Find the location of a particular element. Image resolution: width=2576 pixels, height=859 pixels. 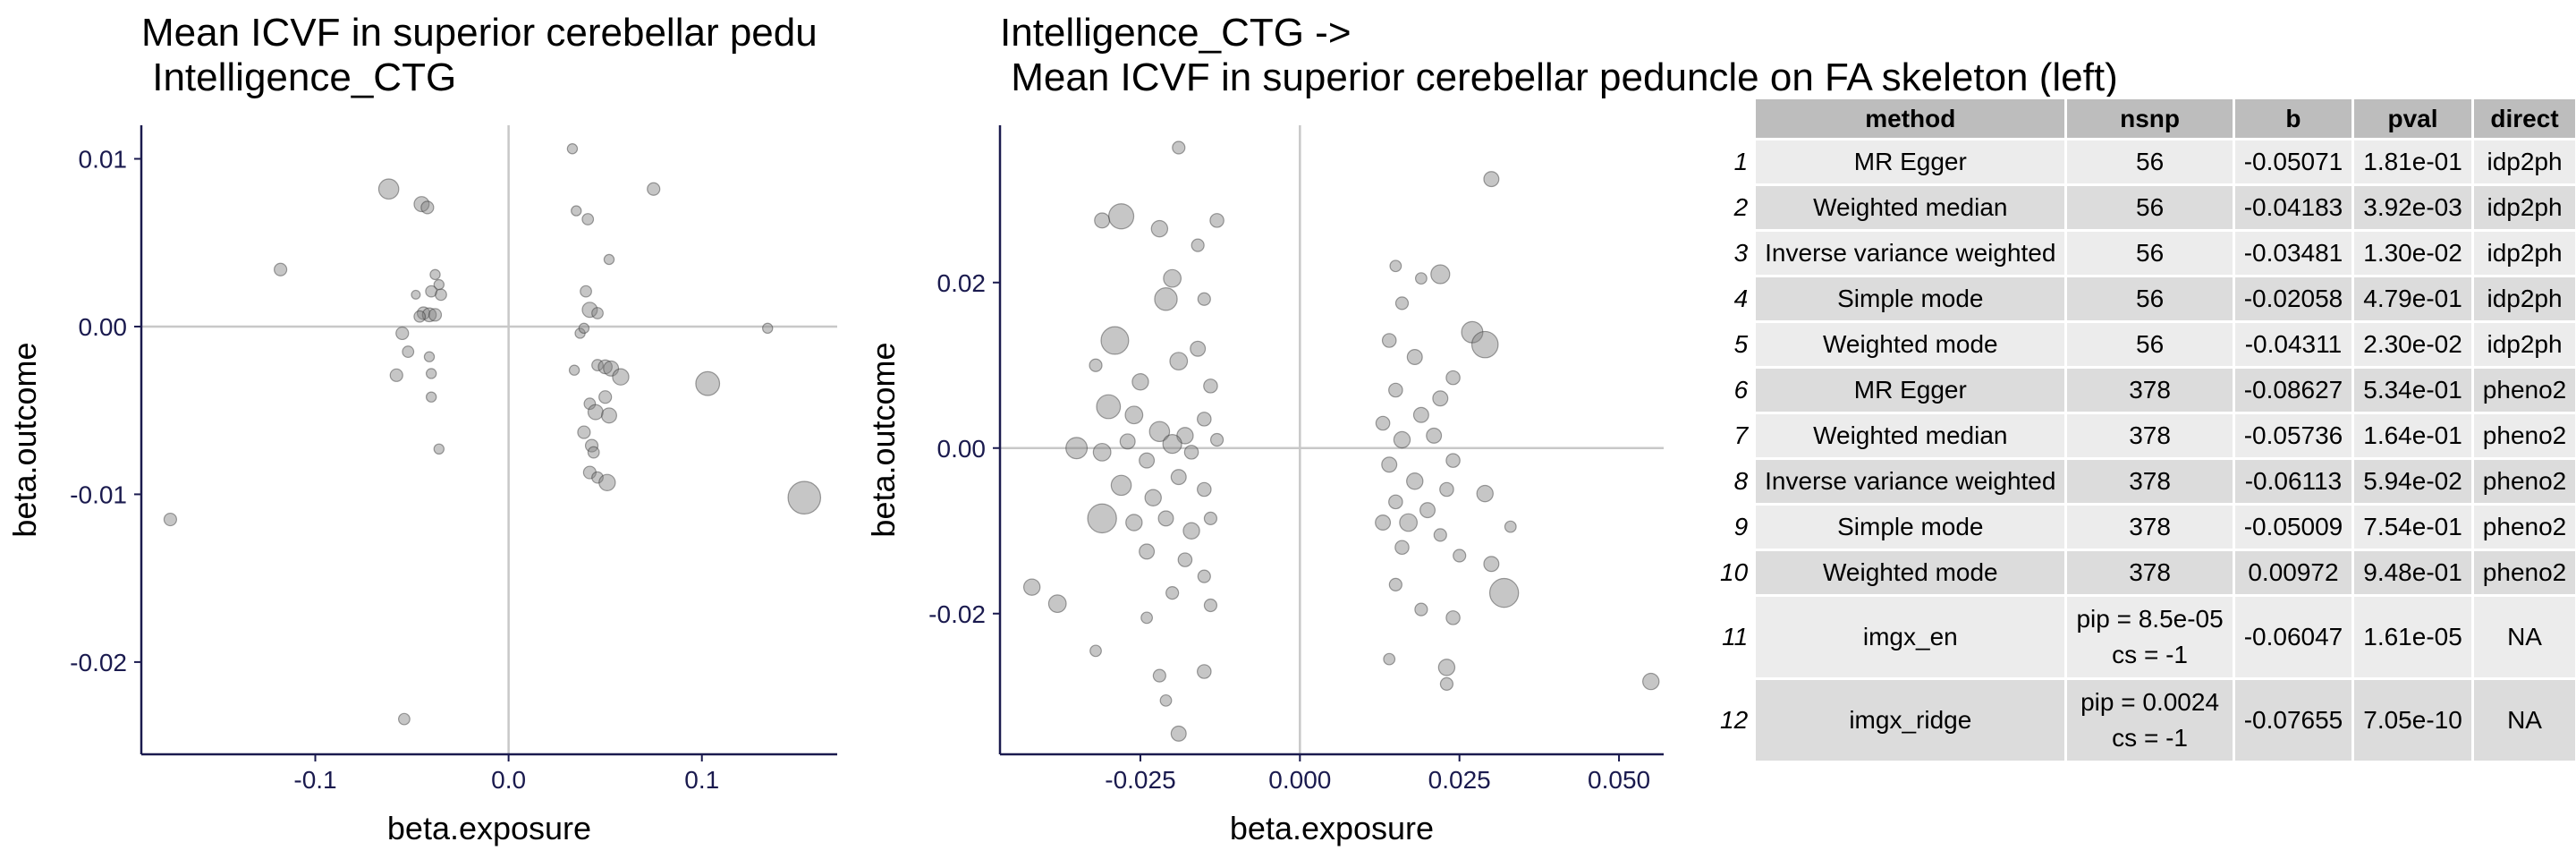

row-number: 6 is located at coordinates (1735, 390).